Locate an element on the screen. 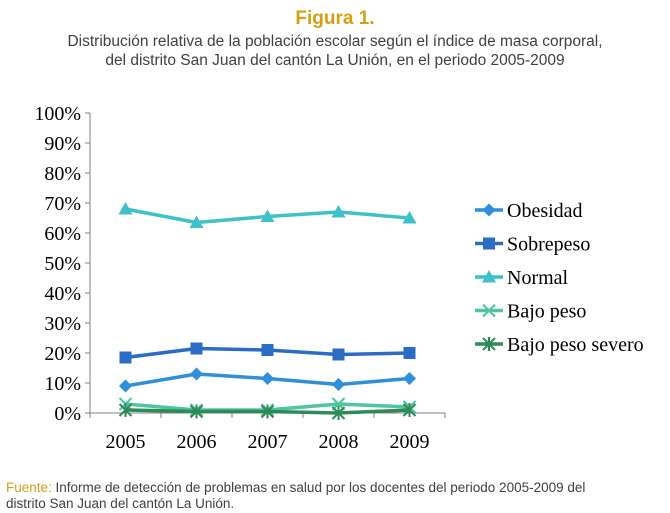 The image size is (670, 513). legend-marker-bajo-peso is located at coordinates (489, 310).